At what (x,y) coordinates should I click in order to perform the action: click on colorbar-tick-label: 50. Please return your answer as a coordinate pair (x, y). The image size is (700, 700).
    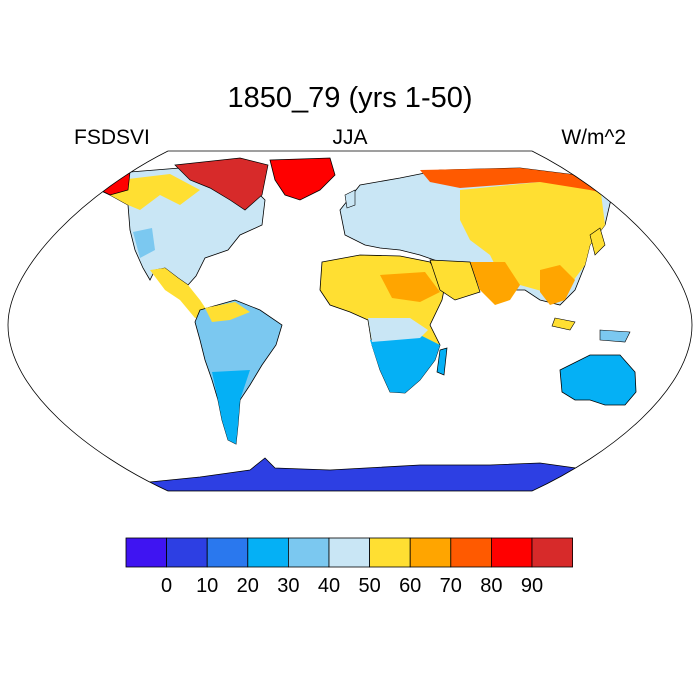
    Looking at the image, I should click on (369, 586).